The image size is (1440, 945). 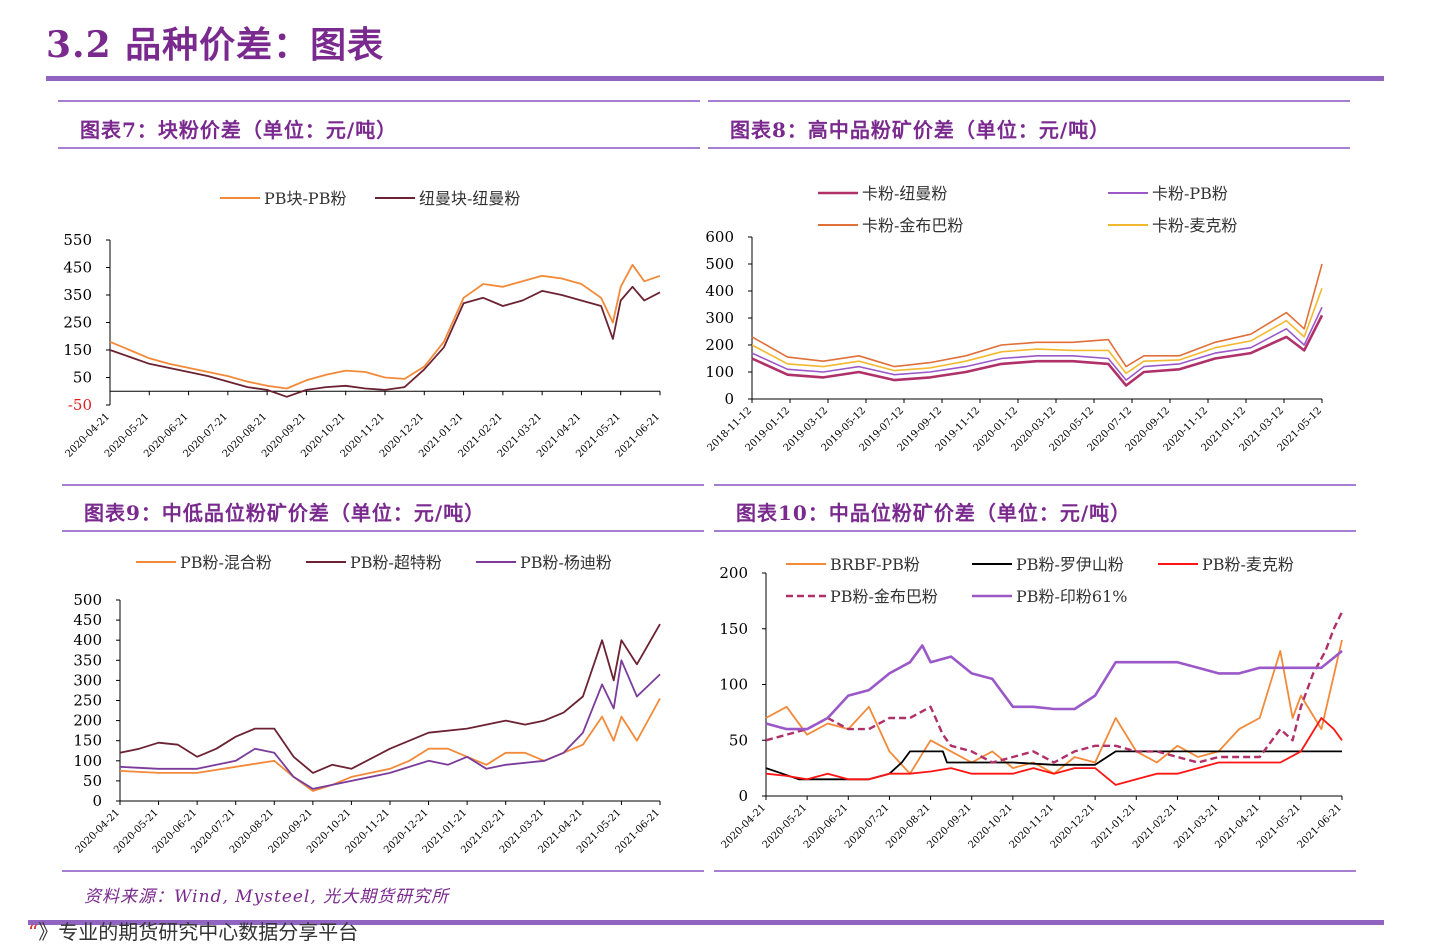 What do you see at coordinates (1190, 193) in the screenshot?
I see `legend-label-s2: 卡粉-PB粉` at bounding box center [1190, 193].